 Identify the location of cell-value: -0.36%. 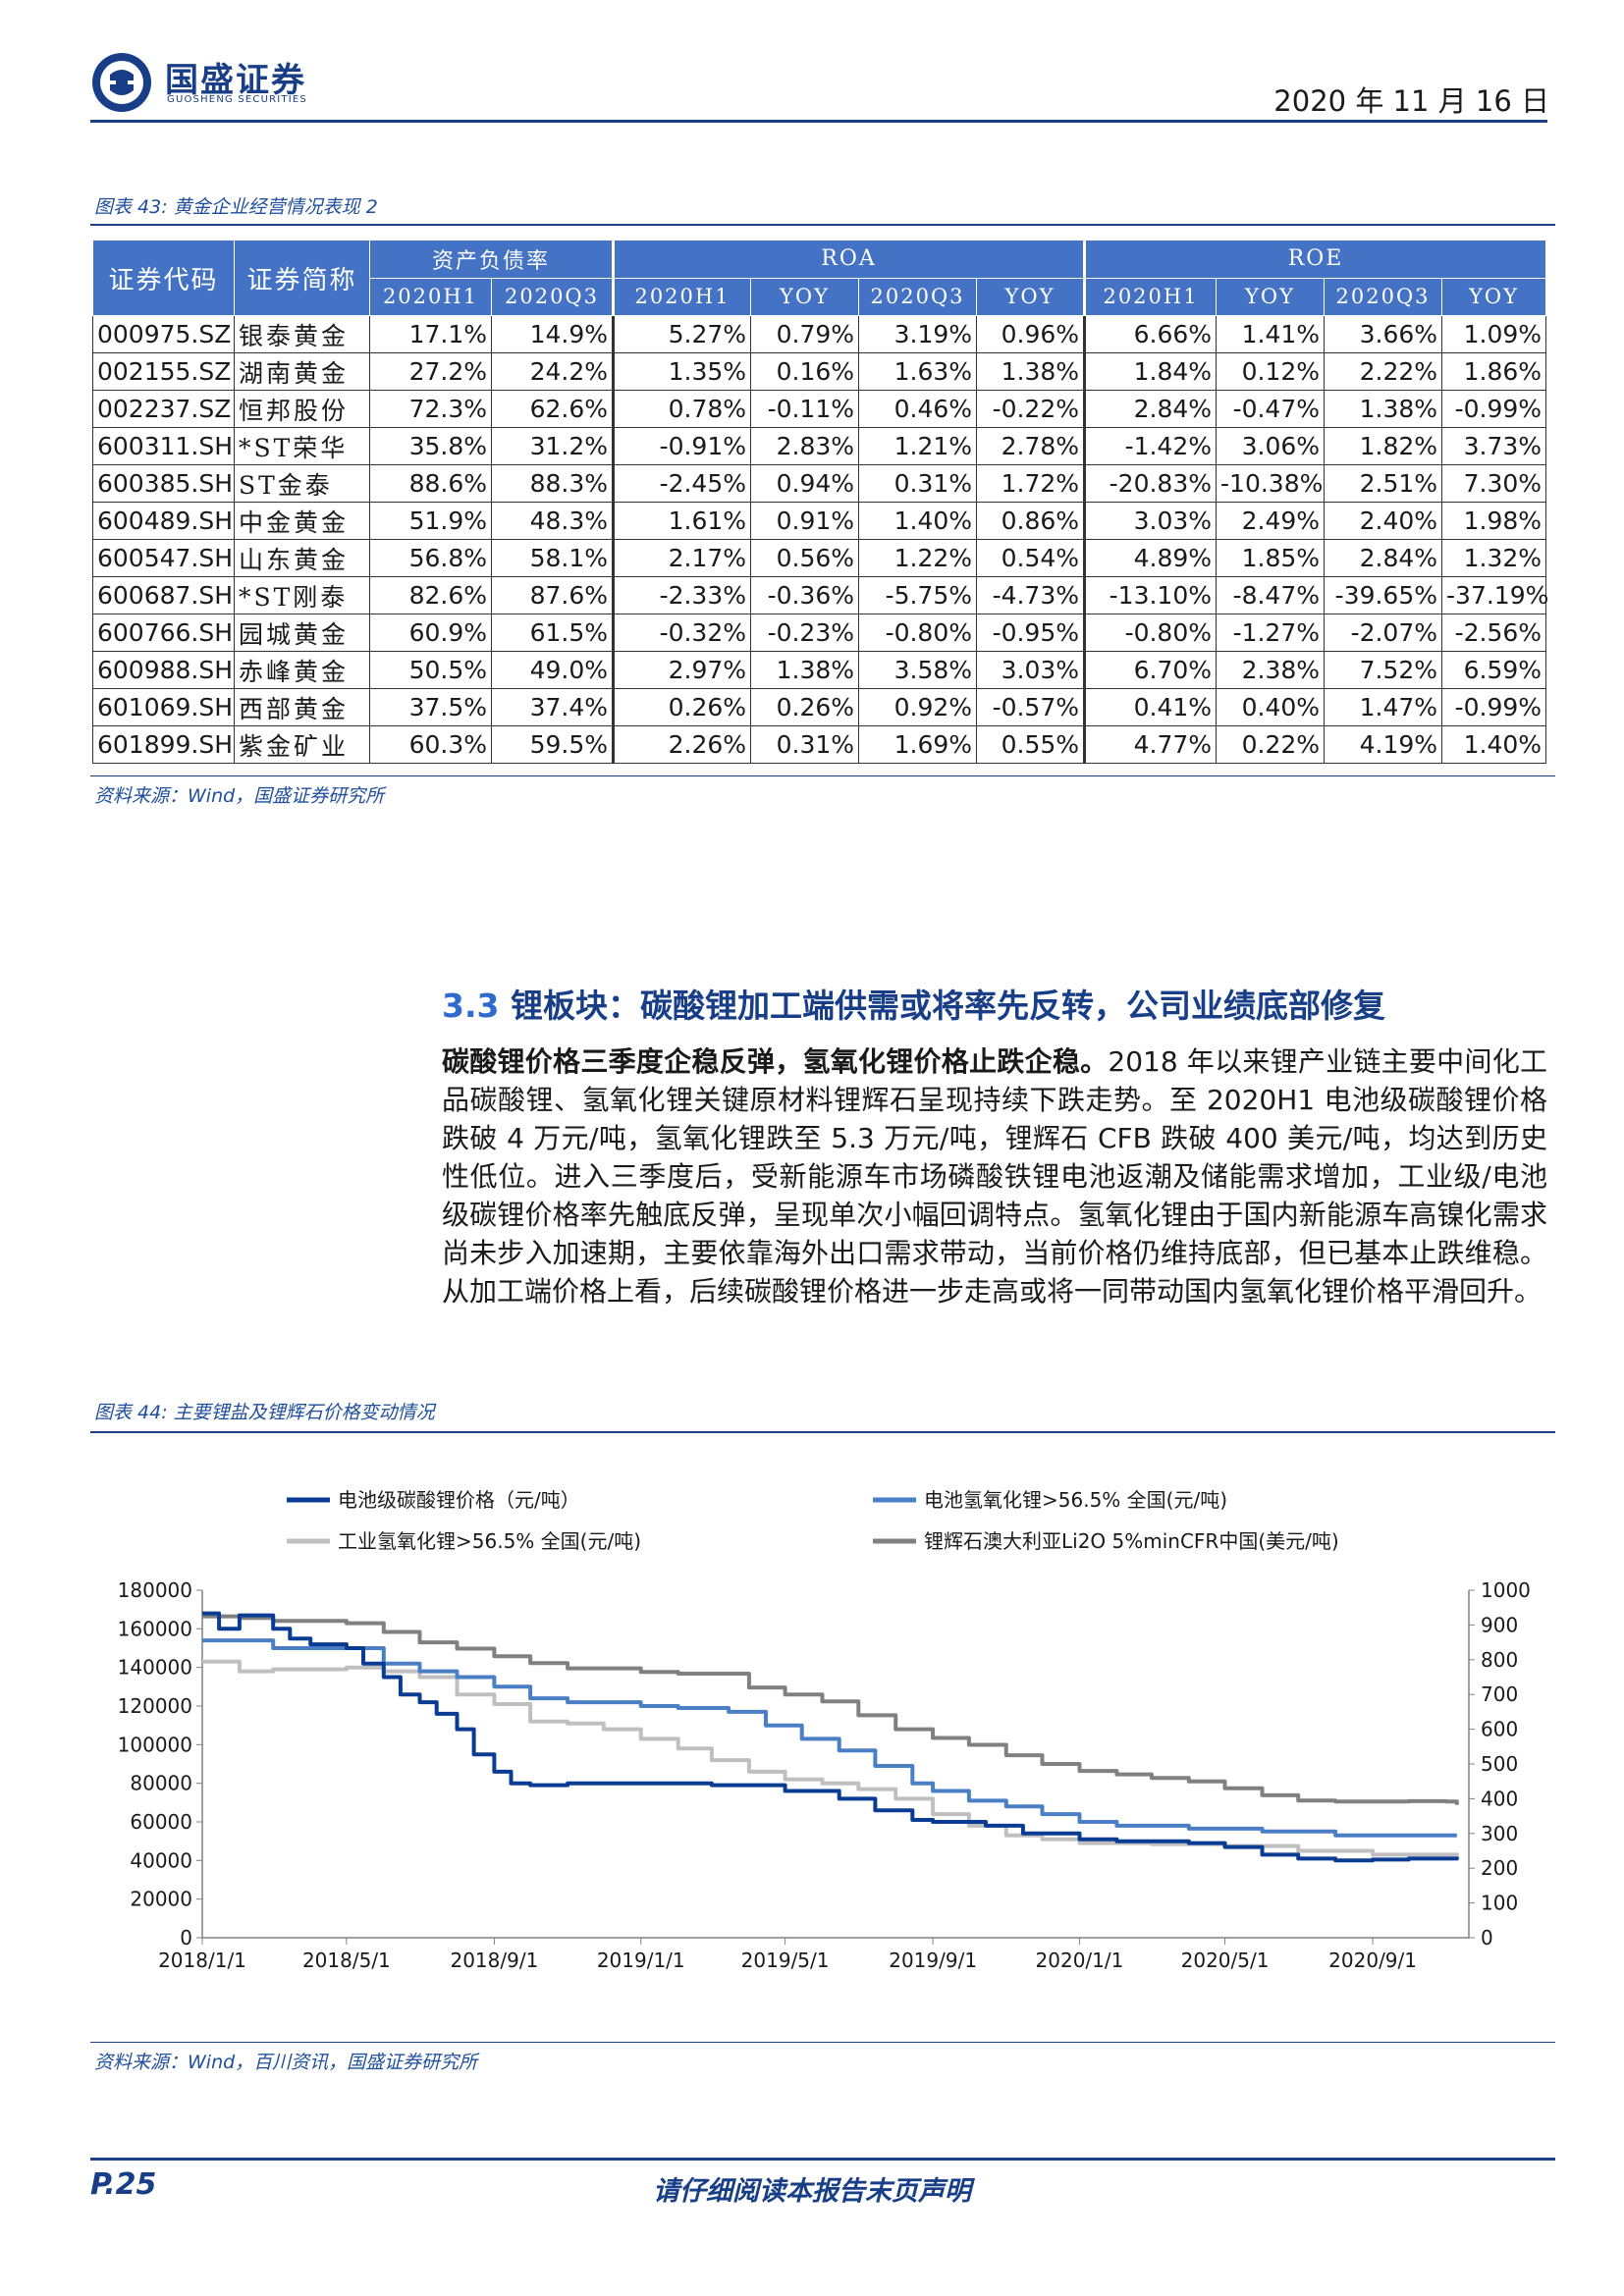
(805, 595).